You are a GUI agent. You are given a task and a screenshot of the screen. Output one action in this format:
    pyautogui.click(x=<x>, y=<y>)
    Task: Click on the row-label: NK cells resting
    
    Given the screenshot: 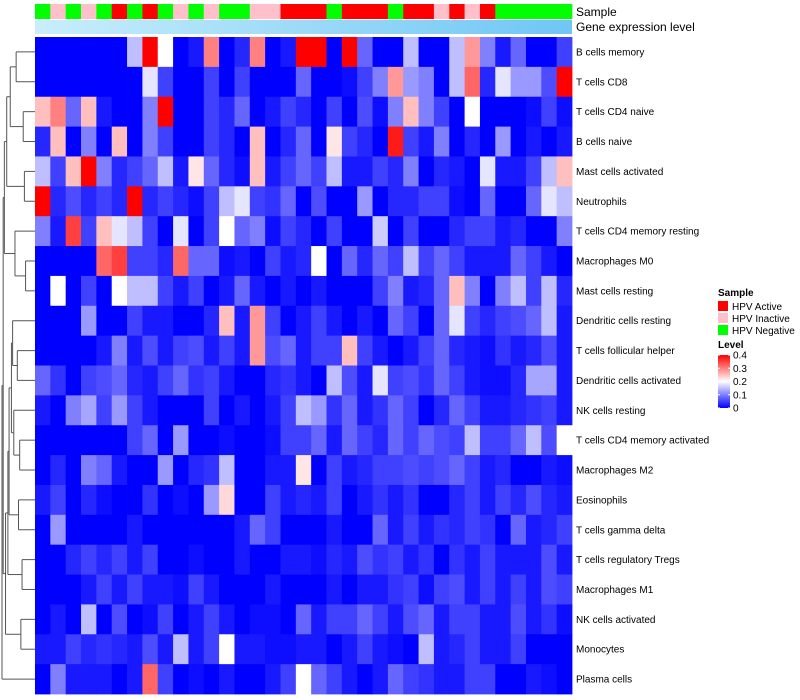 What is the action you would take?
    pyautogui.click(x=610, y=411)
    